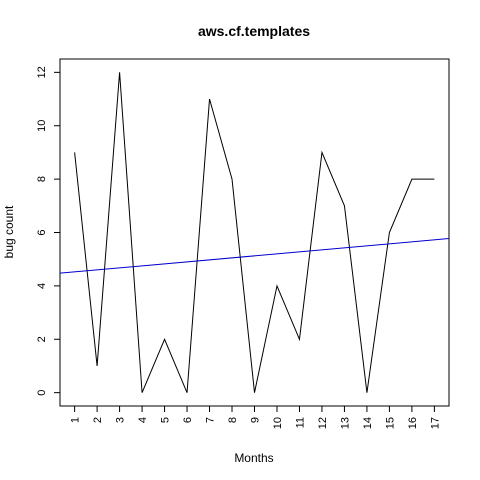 The width and height of the screenshot is (480, 480). I want to click on y-tick-label: 0, so click(42, 393).